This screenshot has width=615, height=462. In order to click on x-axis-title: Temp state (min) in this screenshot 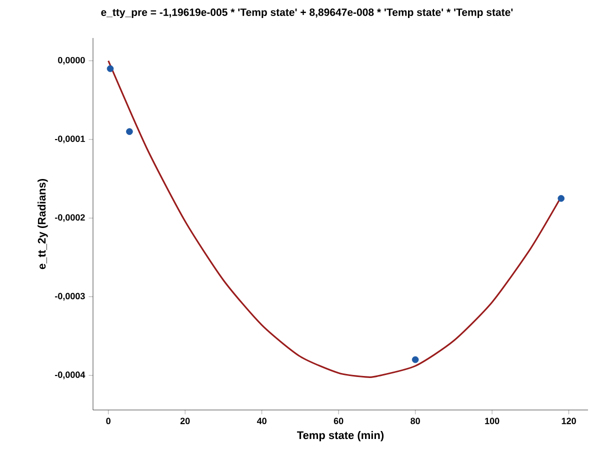, I will do `click(340, 436)`.